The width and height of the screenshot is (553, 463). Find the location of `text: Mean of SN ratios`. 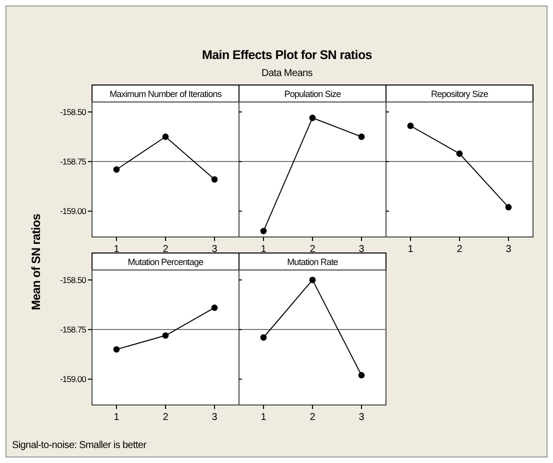

text: Mean of SN ratios is located at coordinates (36, 261).